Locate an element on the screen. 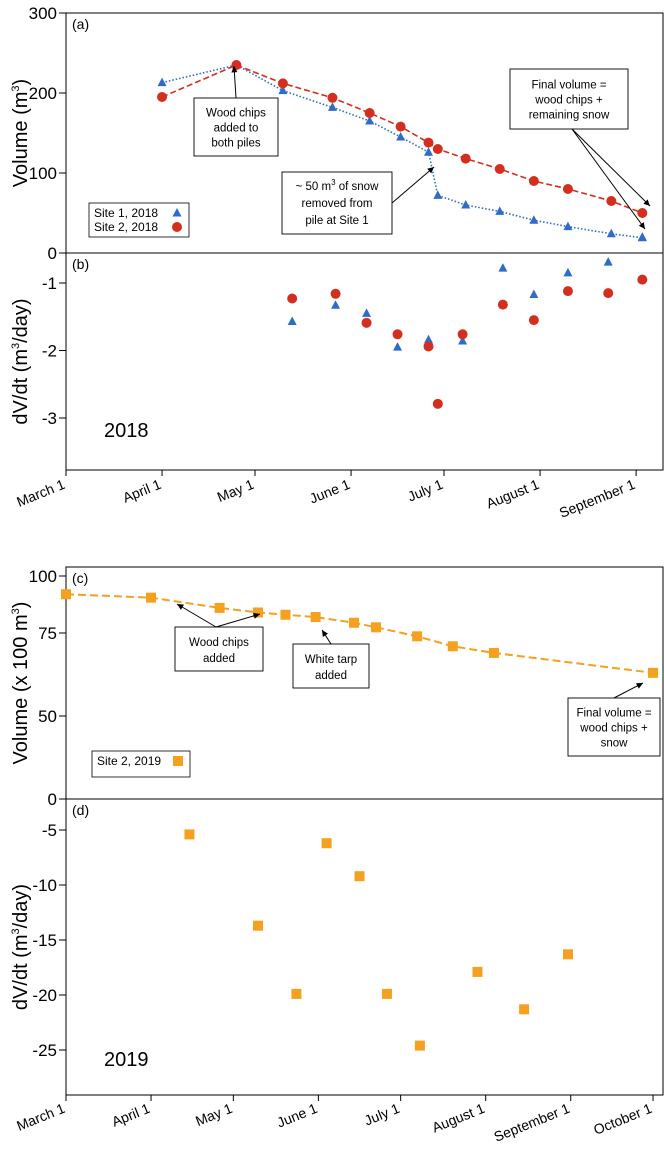  annotation-text: pile at Site 1 is located at coordinates (336, 221).